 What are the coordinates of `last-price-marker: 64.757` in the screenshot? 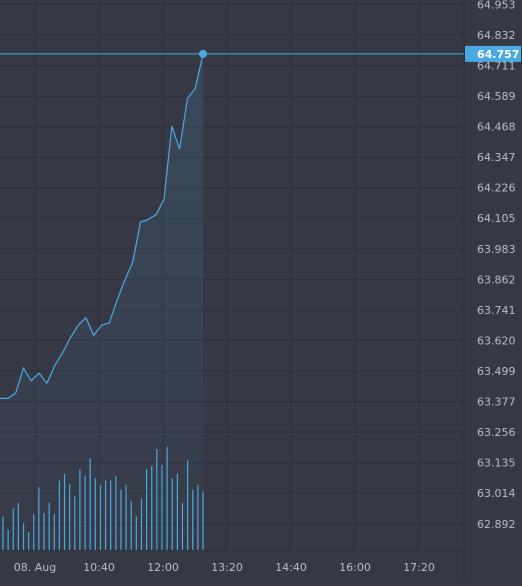 It's located at (260, 54).